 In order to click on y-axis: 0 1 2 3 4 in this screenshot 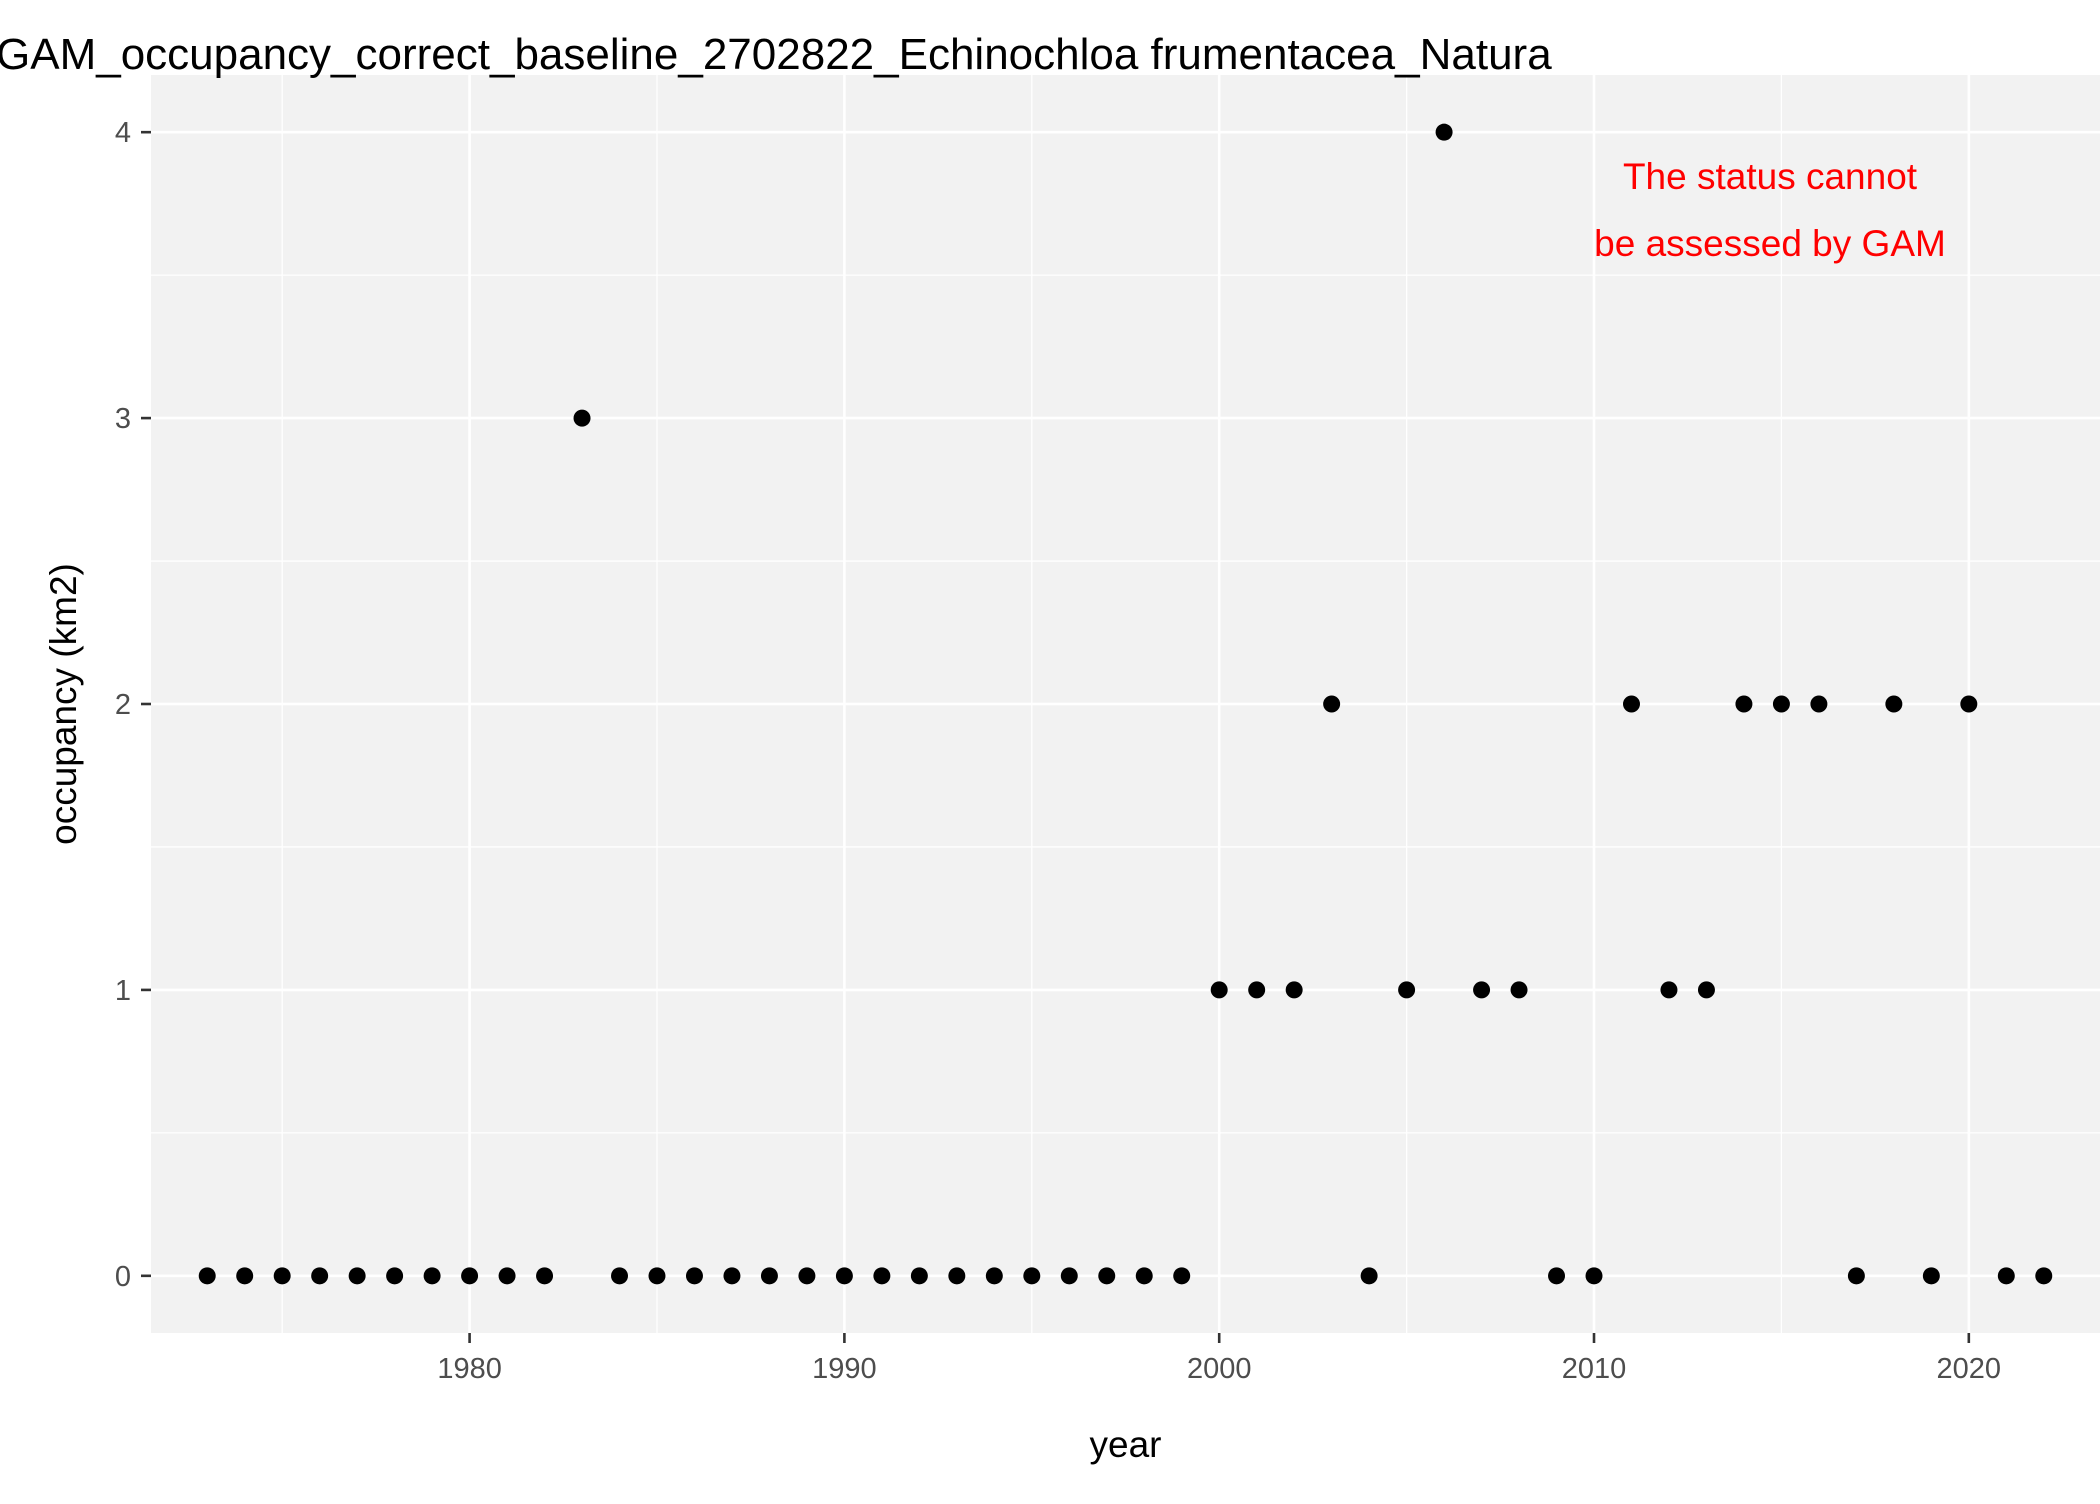, I will do `click(133, 705)`.